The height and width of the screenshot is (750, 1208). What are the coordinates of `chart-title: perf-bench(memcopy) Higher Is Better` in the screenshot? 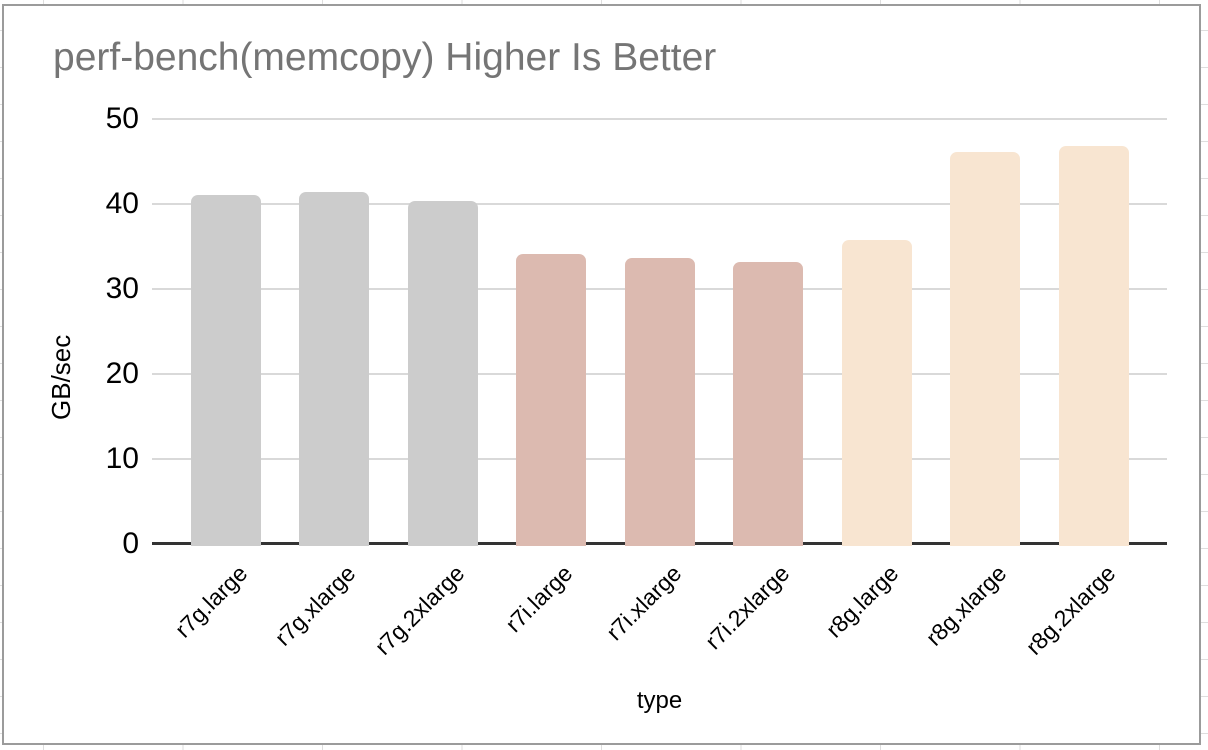 It's located at (385, 57).